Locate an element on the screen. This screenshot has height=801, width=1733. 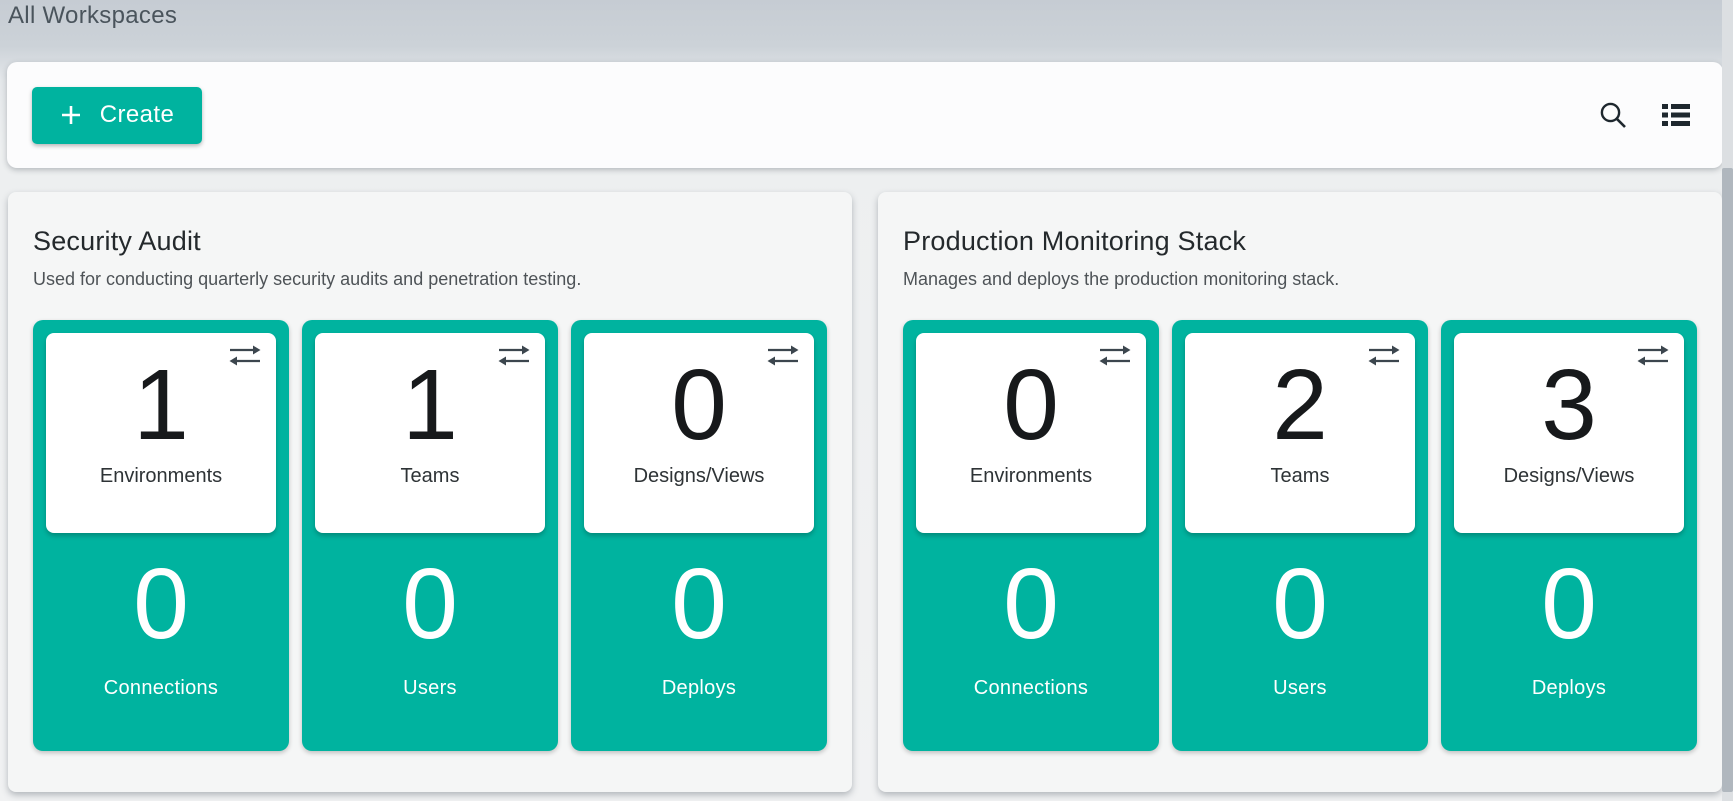
stat-card-environments-connections: 1 Environments 0 Connections is located at coordinates (161, 535).